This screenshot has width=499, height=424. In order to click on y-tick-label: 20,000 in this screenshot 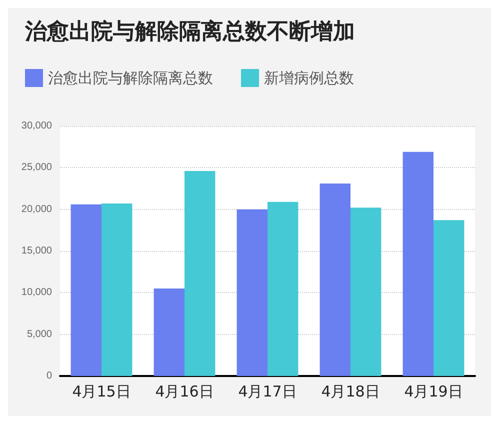, I will do `click(36, 209)`.